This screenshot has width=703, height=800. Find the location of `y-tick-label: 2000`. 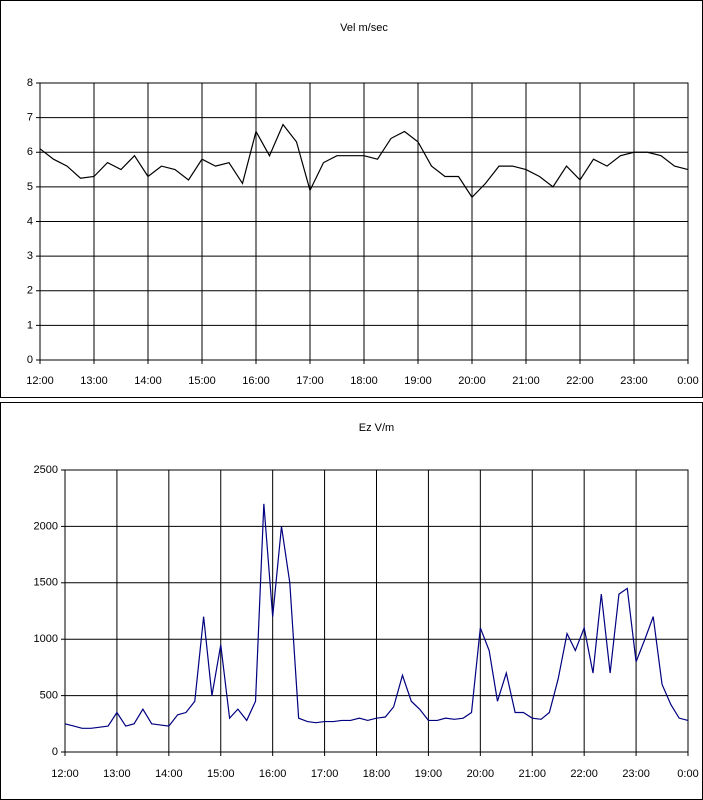

y-tick-label: 2000 is located at coordinates (46, 526).